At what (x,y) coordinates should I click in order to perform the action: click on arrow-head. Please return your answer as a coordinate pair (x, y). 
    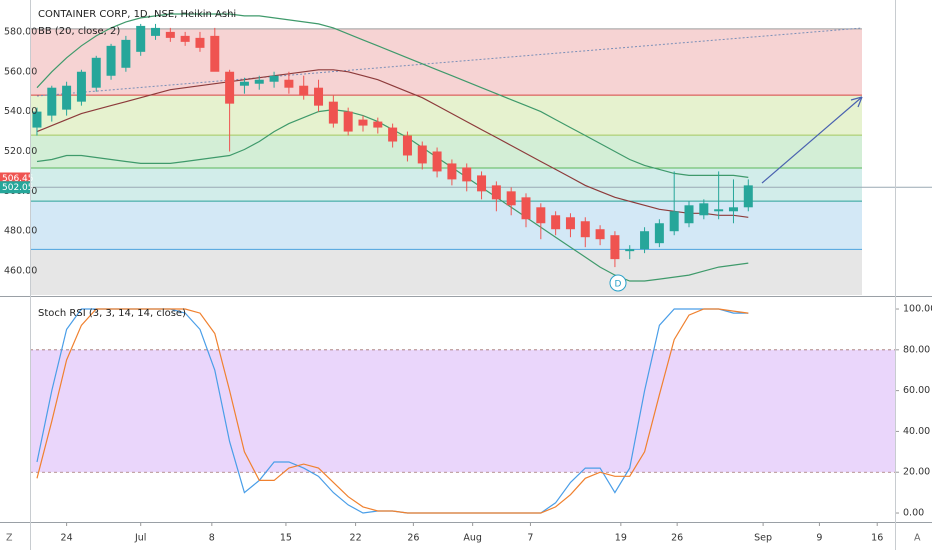
    Looking at the image, I should click on (856, 102).